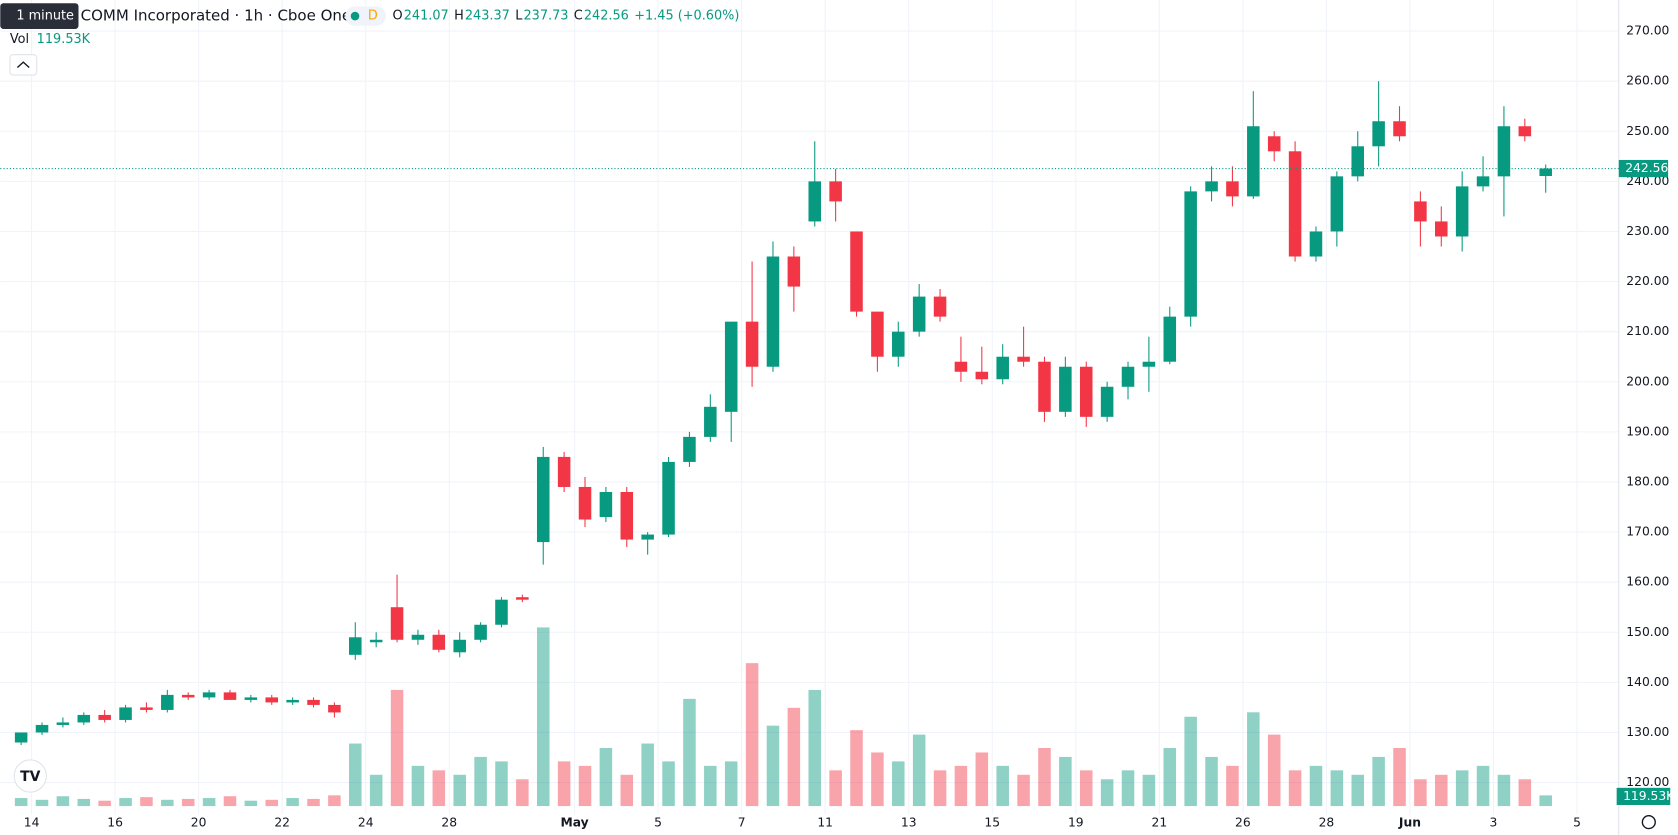 Image resolution: width=1678 pixels, height=835 pixels. I want to click on collapse-button, so click(23, 65).